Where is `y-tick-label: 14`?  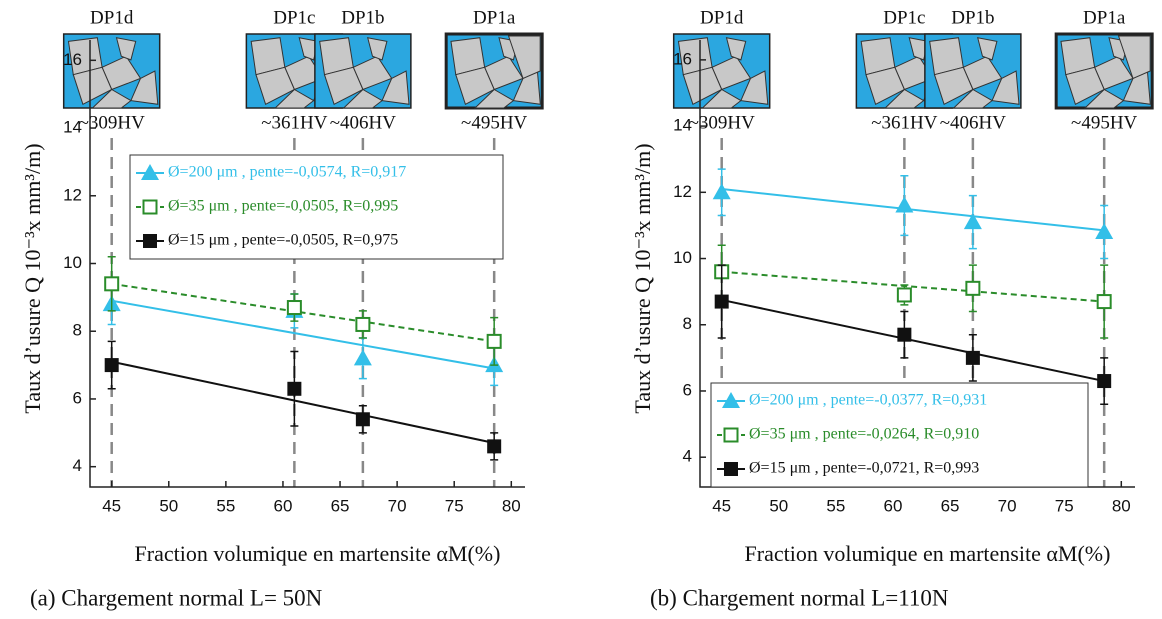
y-tick-label: 14 is located at coordinates (72, 127).